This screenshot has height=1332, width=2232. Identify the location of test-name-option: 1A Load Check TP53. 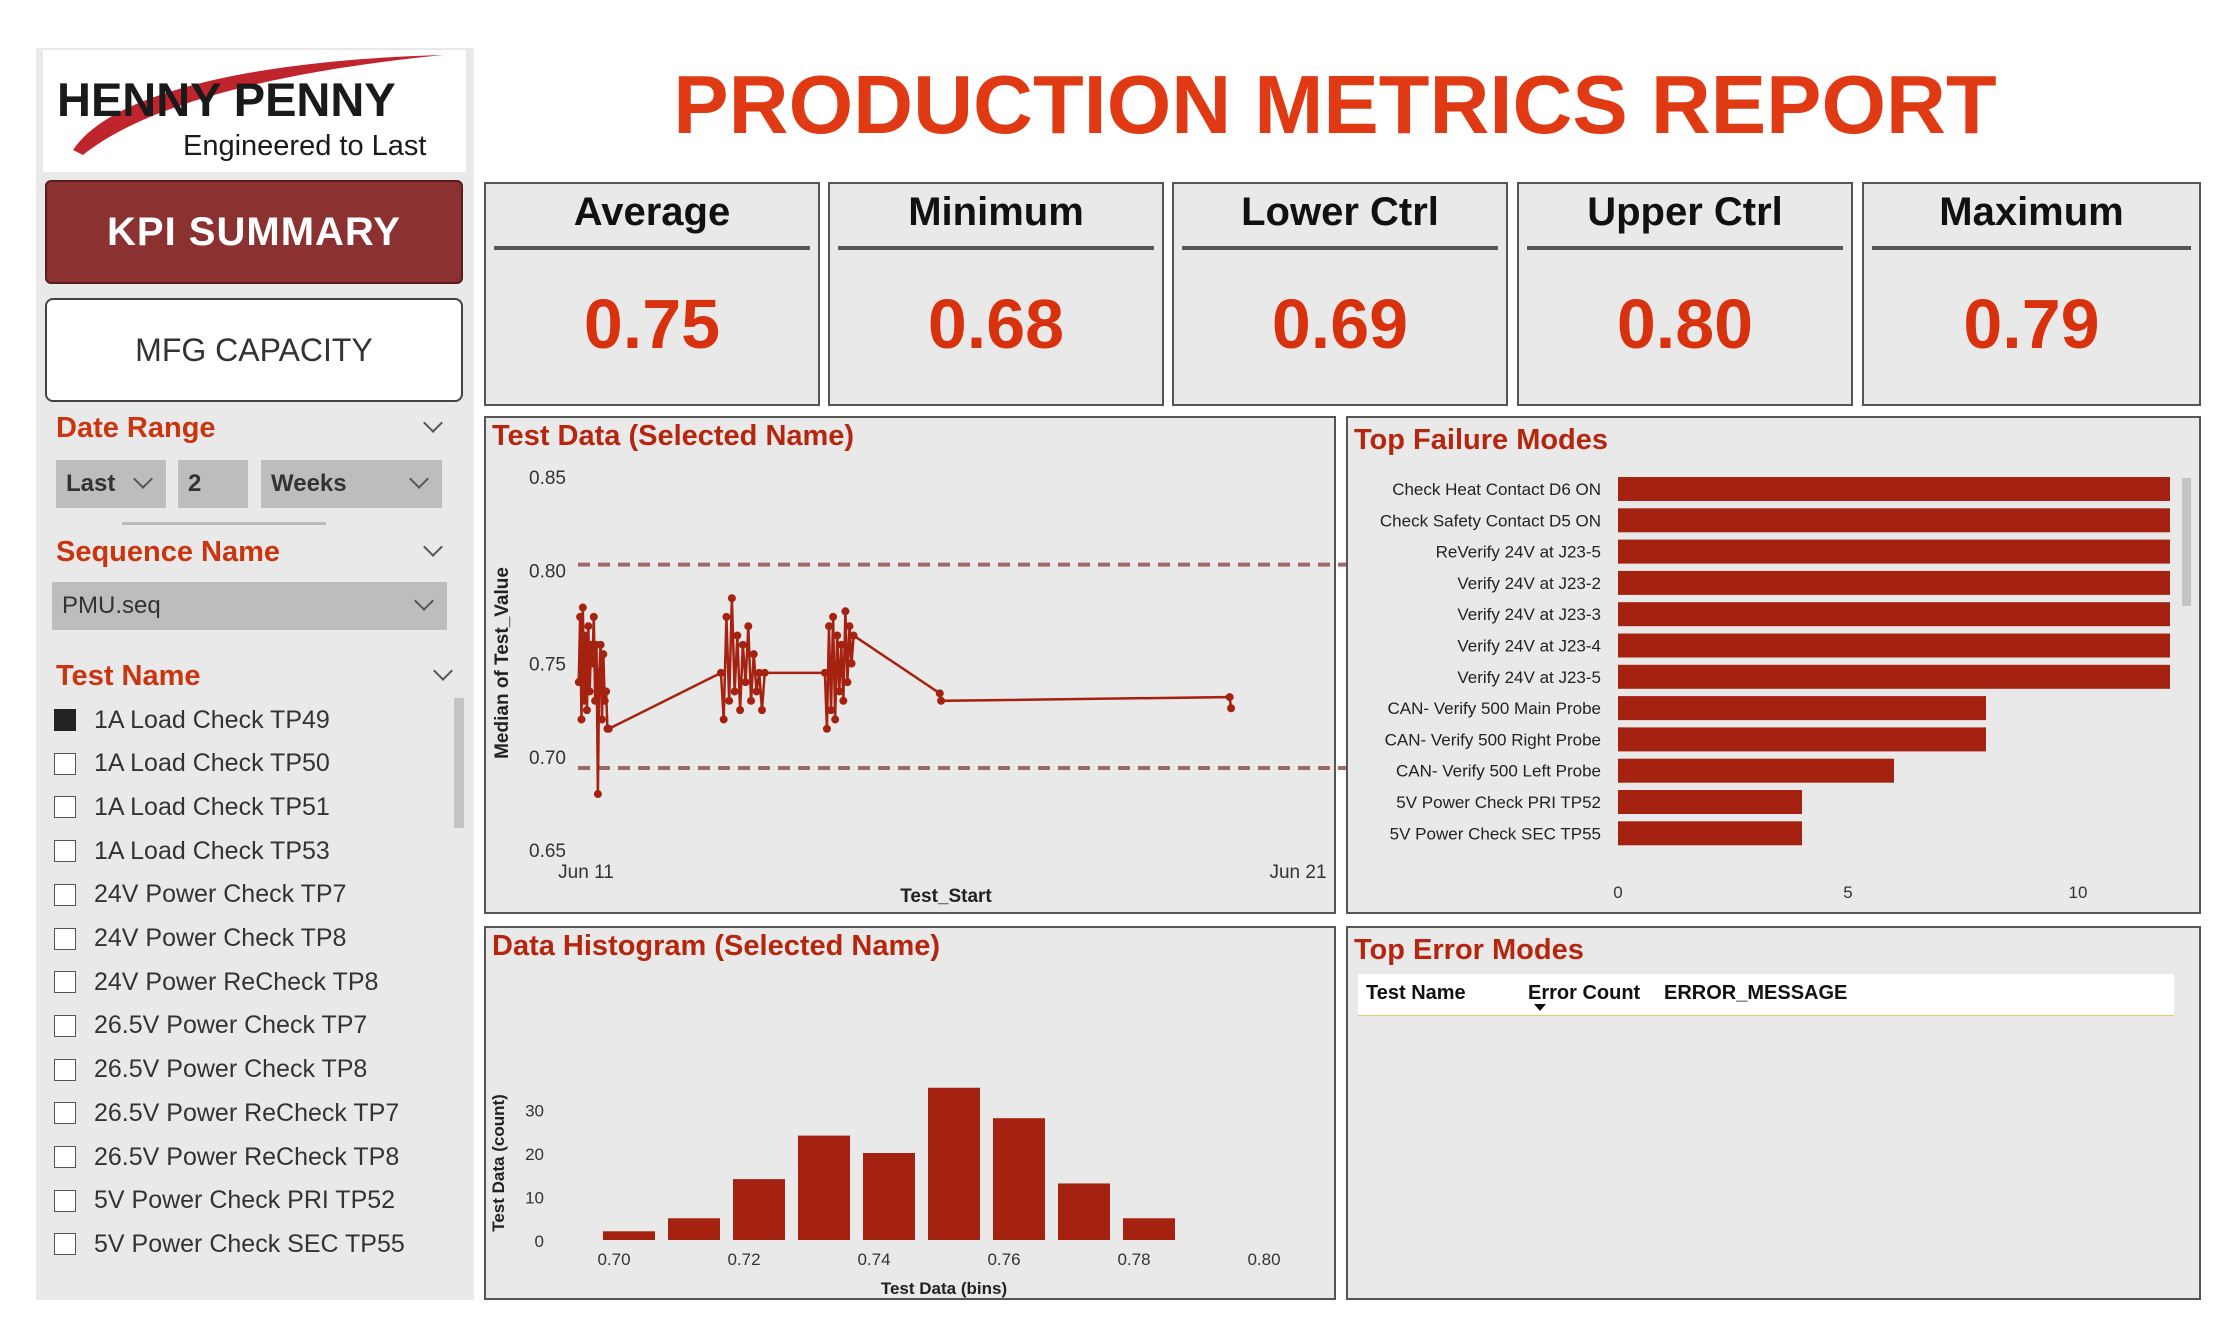
(192, 851).